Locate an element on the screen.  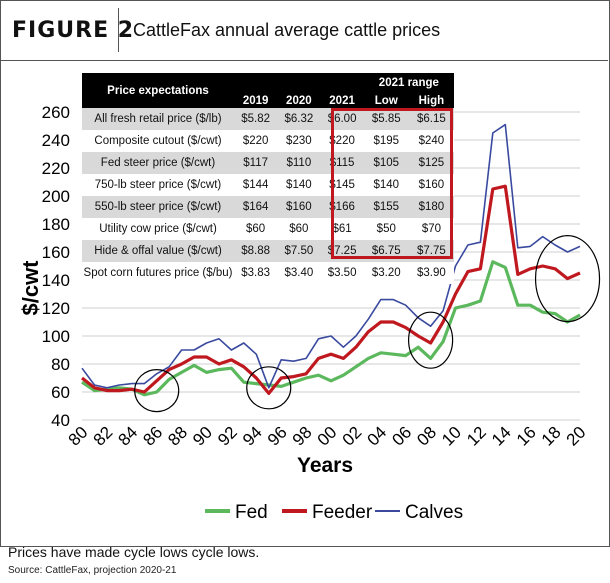
y-axis-label: $/cwt is located at coordinates (30, 288).